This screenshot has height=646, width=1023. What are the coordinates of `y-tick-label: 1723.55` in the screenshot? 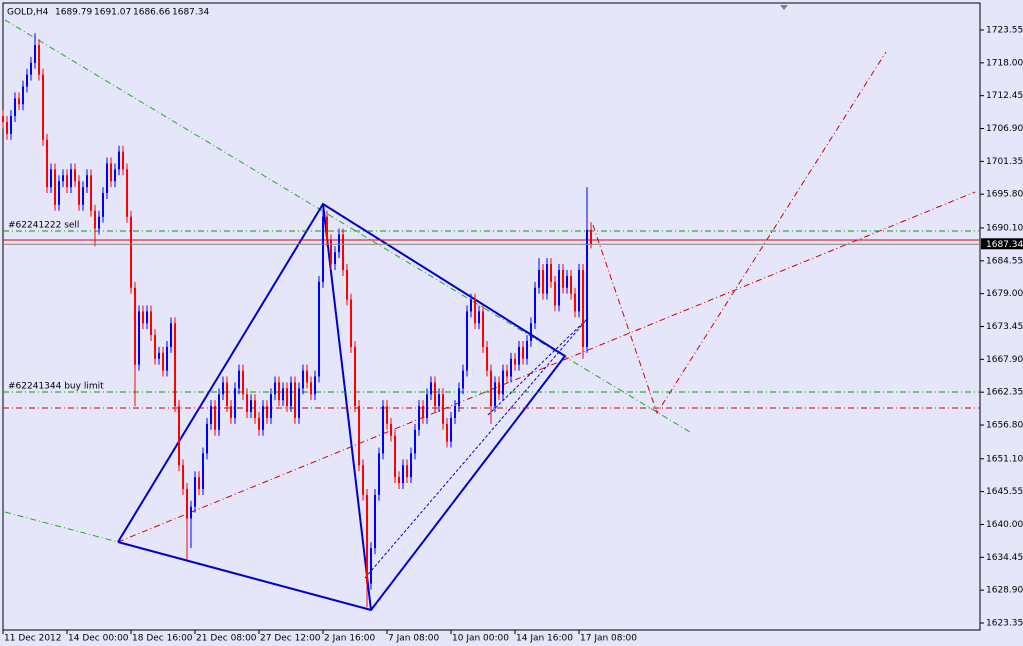 It's located at (1004, 30).